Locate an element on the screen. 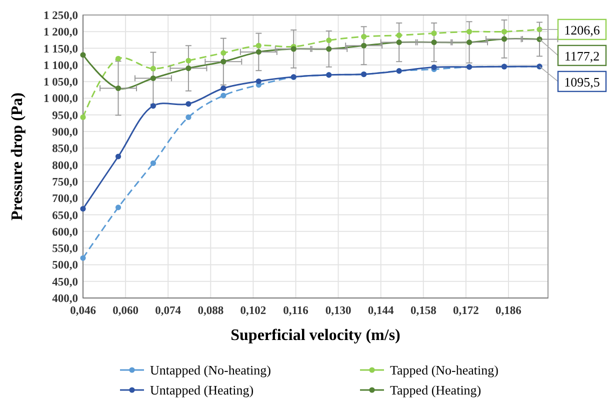 The image size is (614, 406). x-tick-label: 0,060 is located at coordinates (125, 311).